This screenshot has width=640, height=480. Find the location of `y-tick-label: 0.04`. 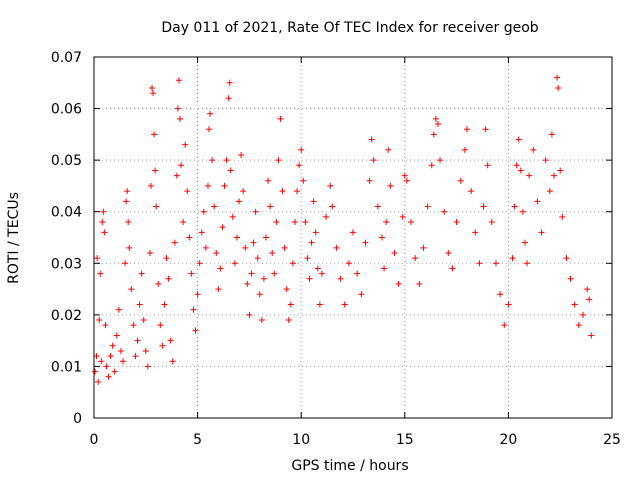

y-tick-label: 0.04 is located at coordinates (66, 213).